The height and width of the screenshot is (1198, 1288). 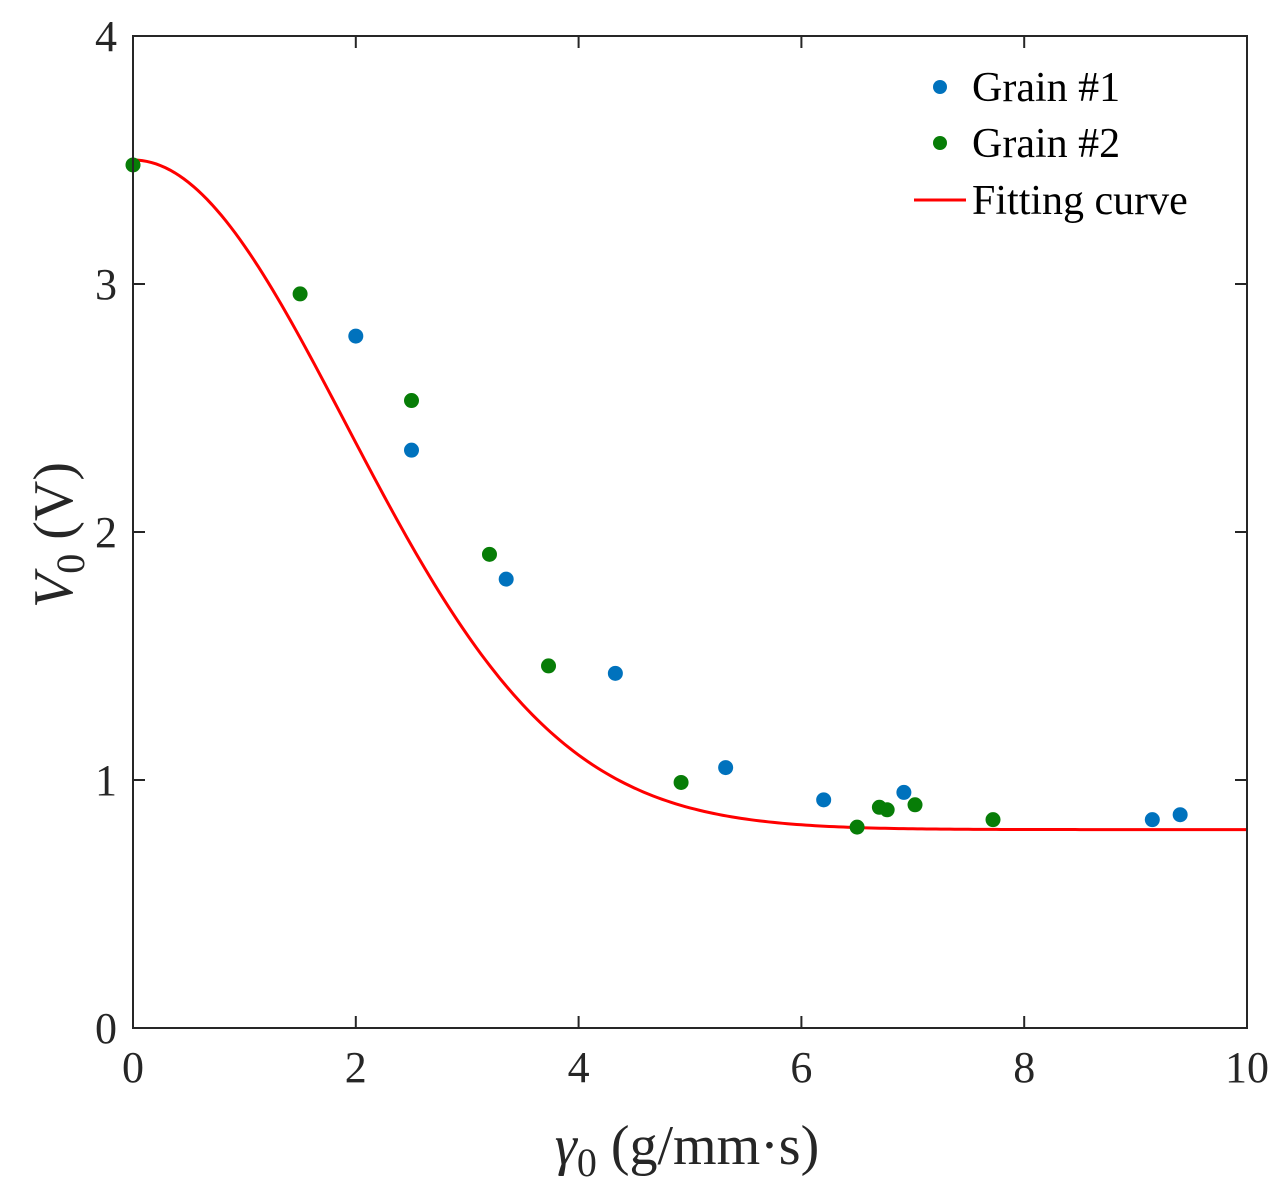 What do you see at coordinates (106, 780) in the screenshot?
I see `y-tick-label: 1` at bounding box center [106, 780].